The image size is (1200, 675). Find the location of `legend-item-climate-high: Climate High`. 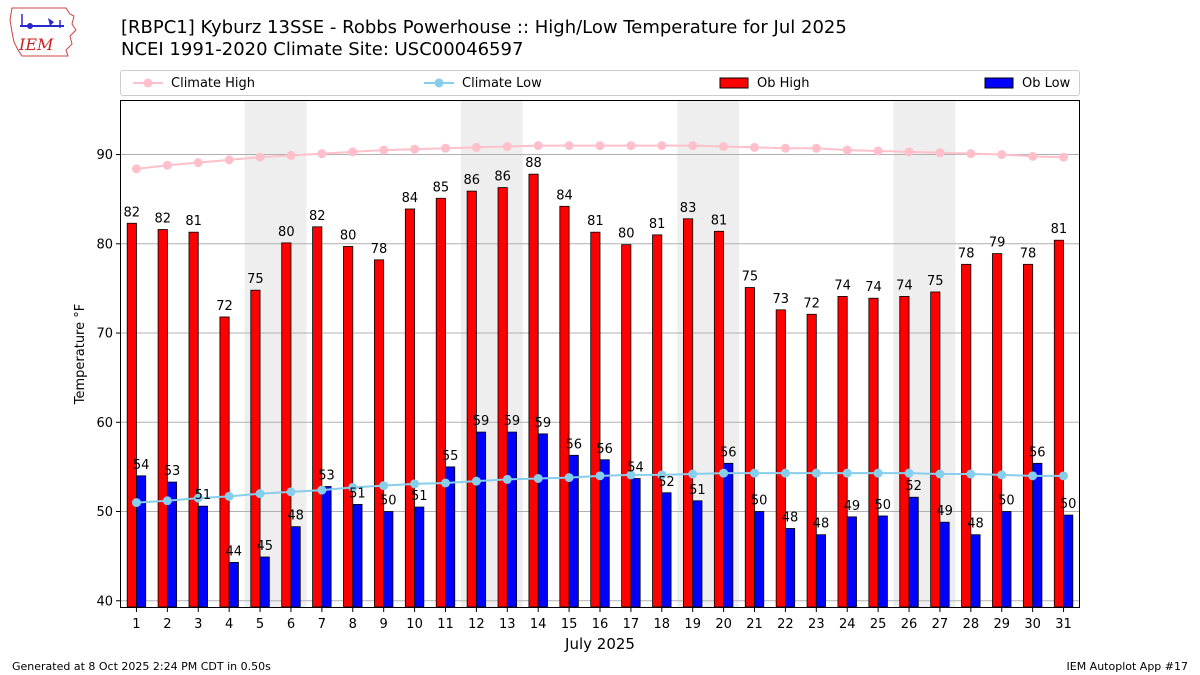

legend-item-climate-high: Climate High is located at coordinates (194, 83).